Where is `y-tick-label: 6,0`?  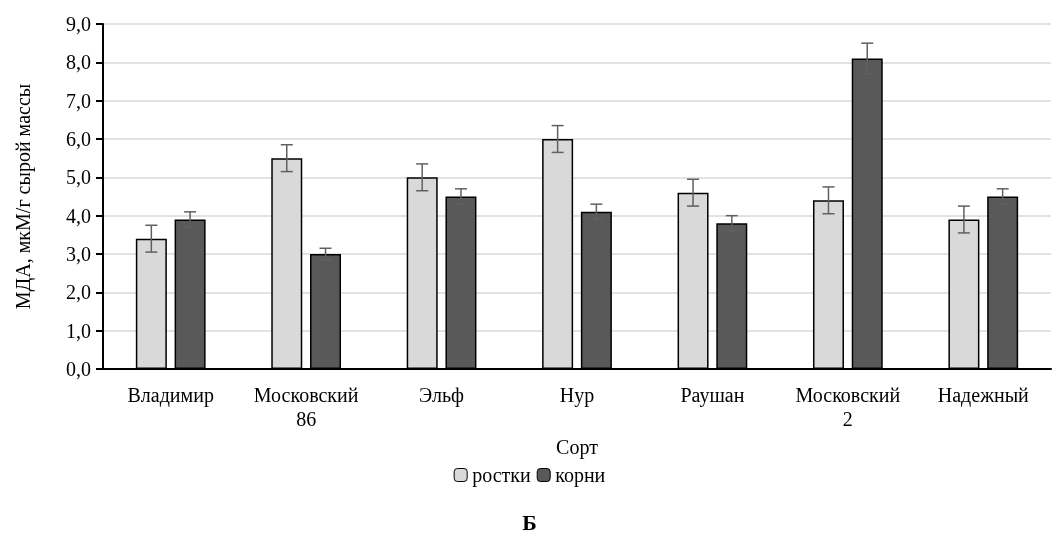
y-tick-label: 6,0 is located at coordinates (78, 139).